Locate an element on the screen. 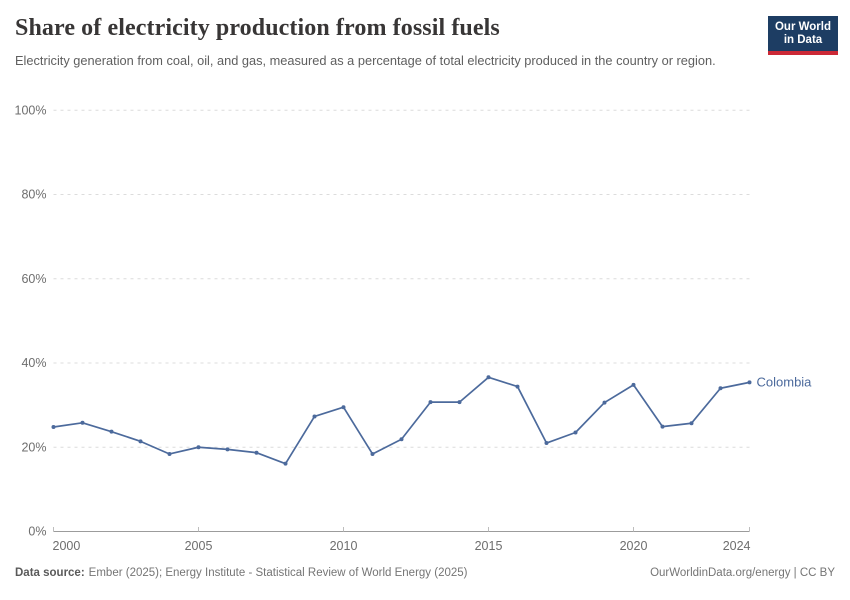 Image resolution: width=850 pixels, height=600 pixels. data-point-2019 is located at coordinates (604, 402).